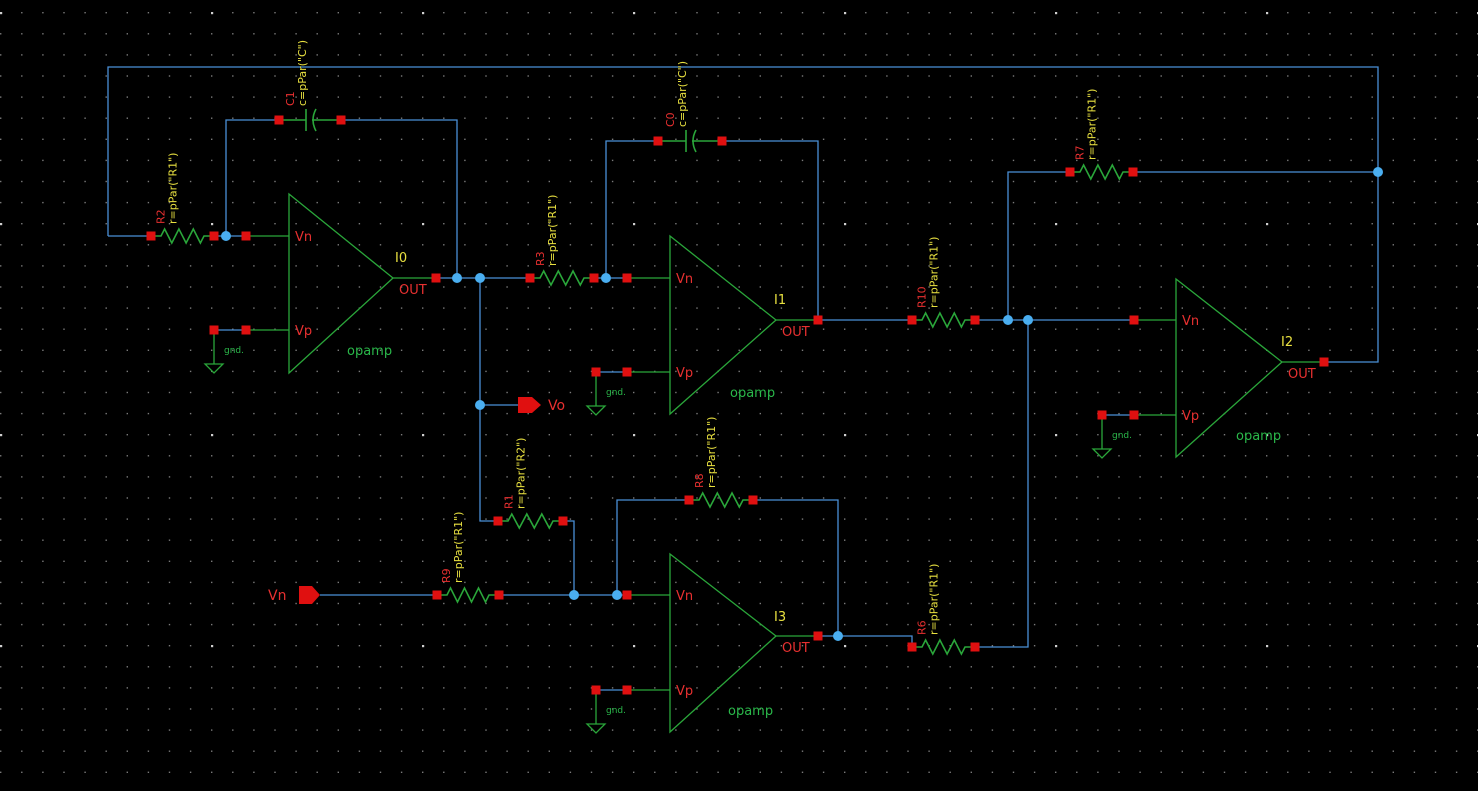 The image size is (1478, 791). I want to click on output-port-icon, so click(529, 405).